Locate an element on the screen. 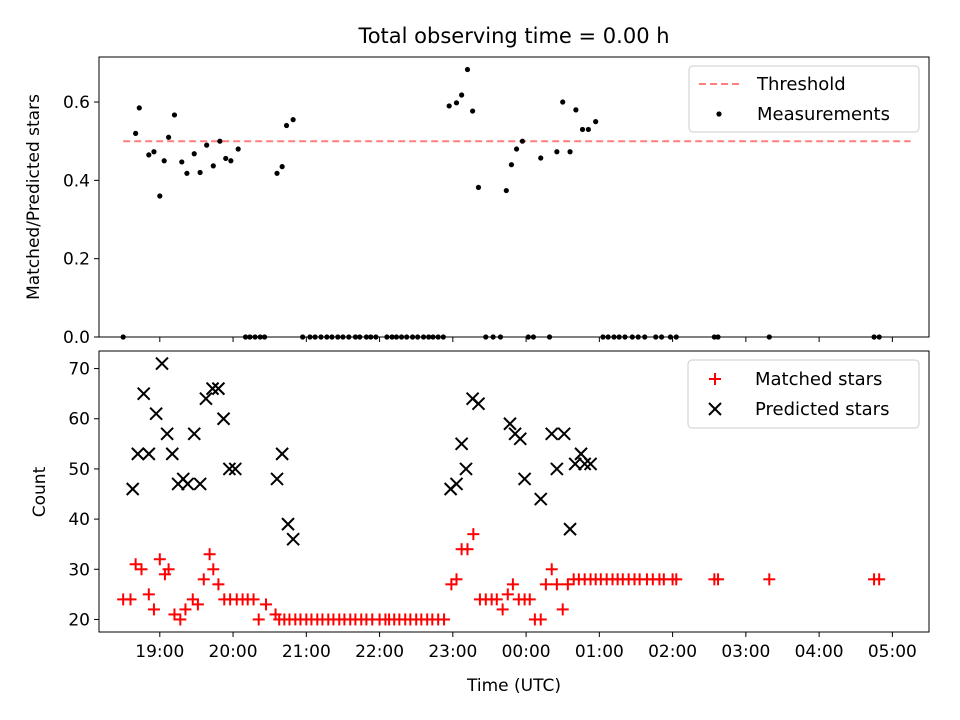  bottom-x-tick-label-7: 02:00 is located at coordinates (672, 652).